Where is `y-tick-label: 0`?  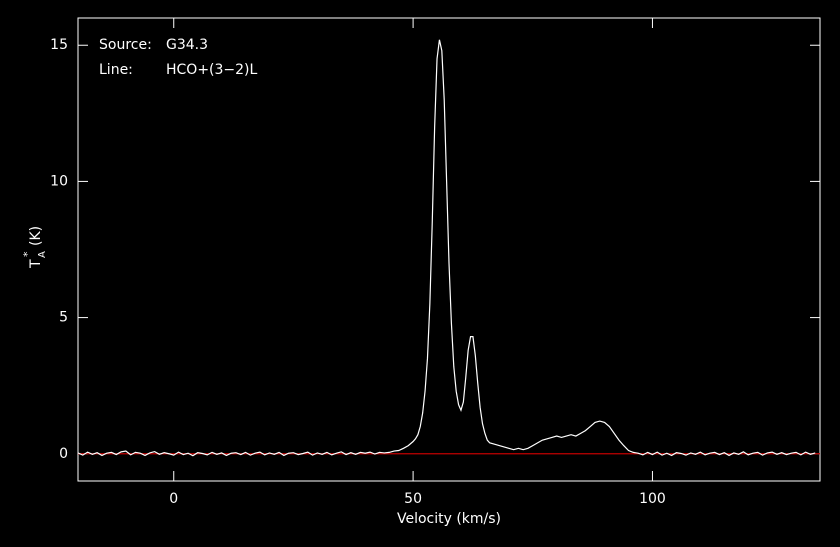
y-tick-label: 0 is located at coordinates (63, 454).